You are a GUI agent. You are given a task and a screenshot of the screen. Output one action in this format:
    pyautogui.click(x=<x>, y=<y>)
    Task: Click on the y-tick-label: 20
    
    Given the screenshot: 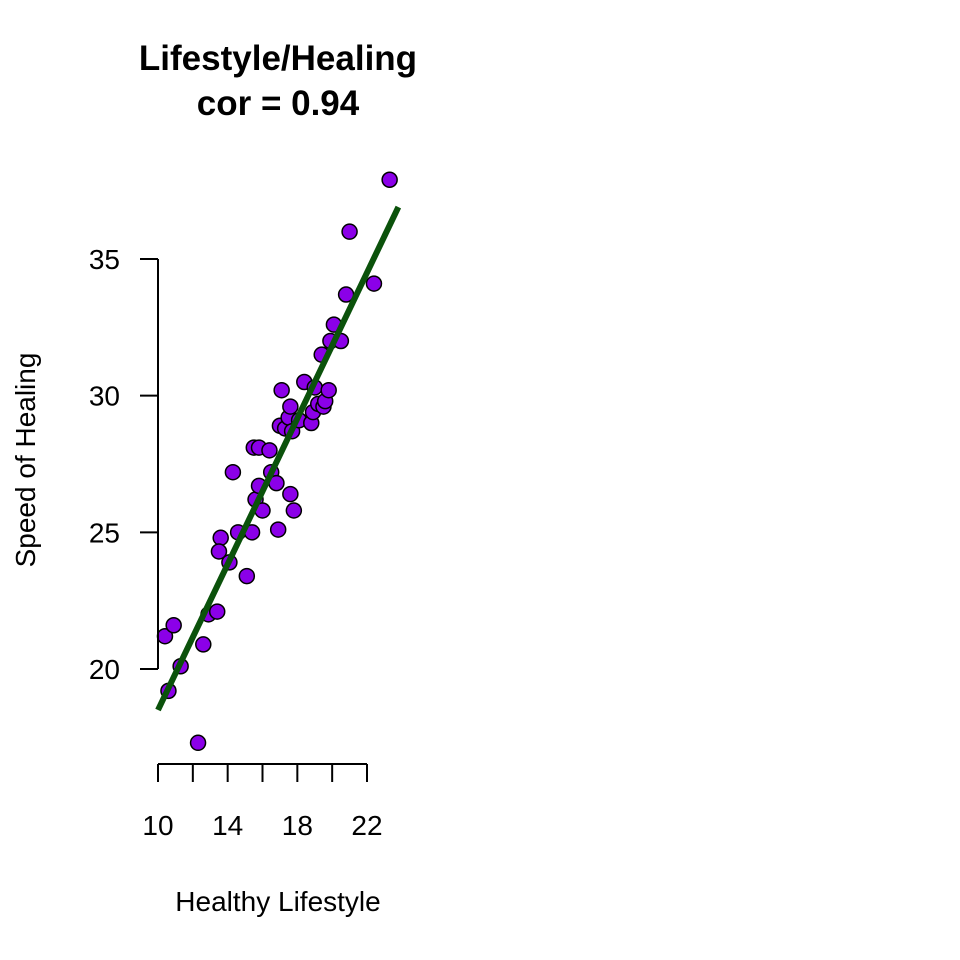 What is the action you would take?
    pyautogui.click(x=104, y=669)
    